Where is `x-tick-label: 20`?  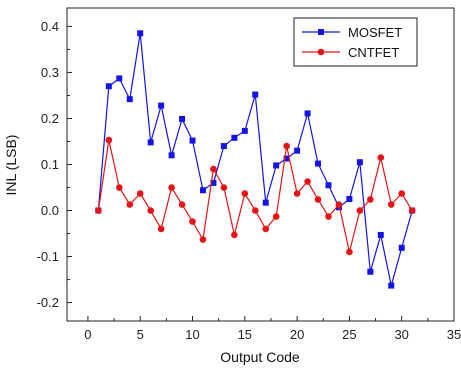 x-tick-label: 20 is located at coordinates (297, 334).